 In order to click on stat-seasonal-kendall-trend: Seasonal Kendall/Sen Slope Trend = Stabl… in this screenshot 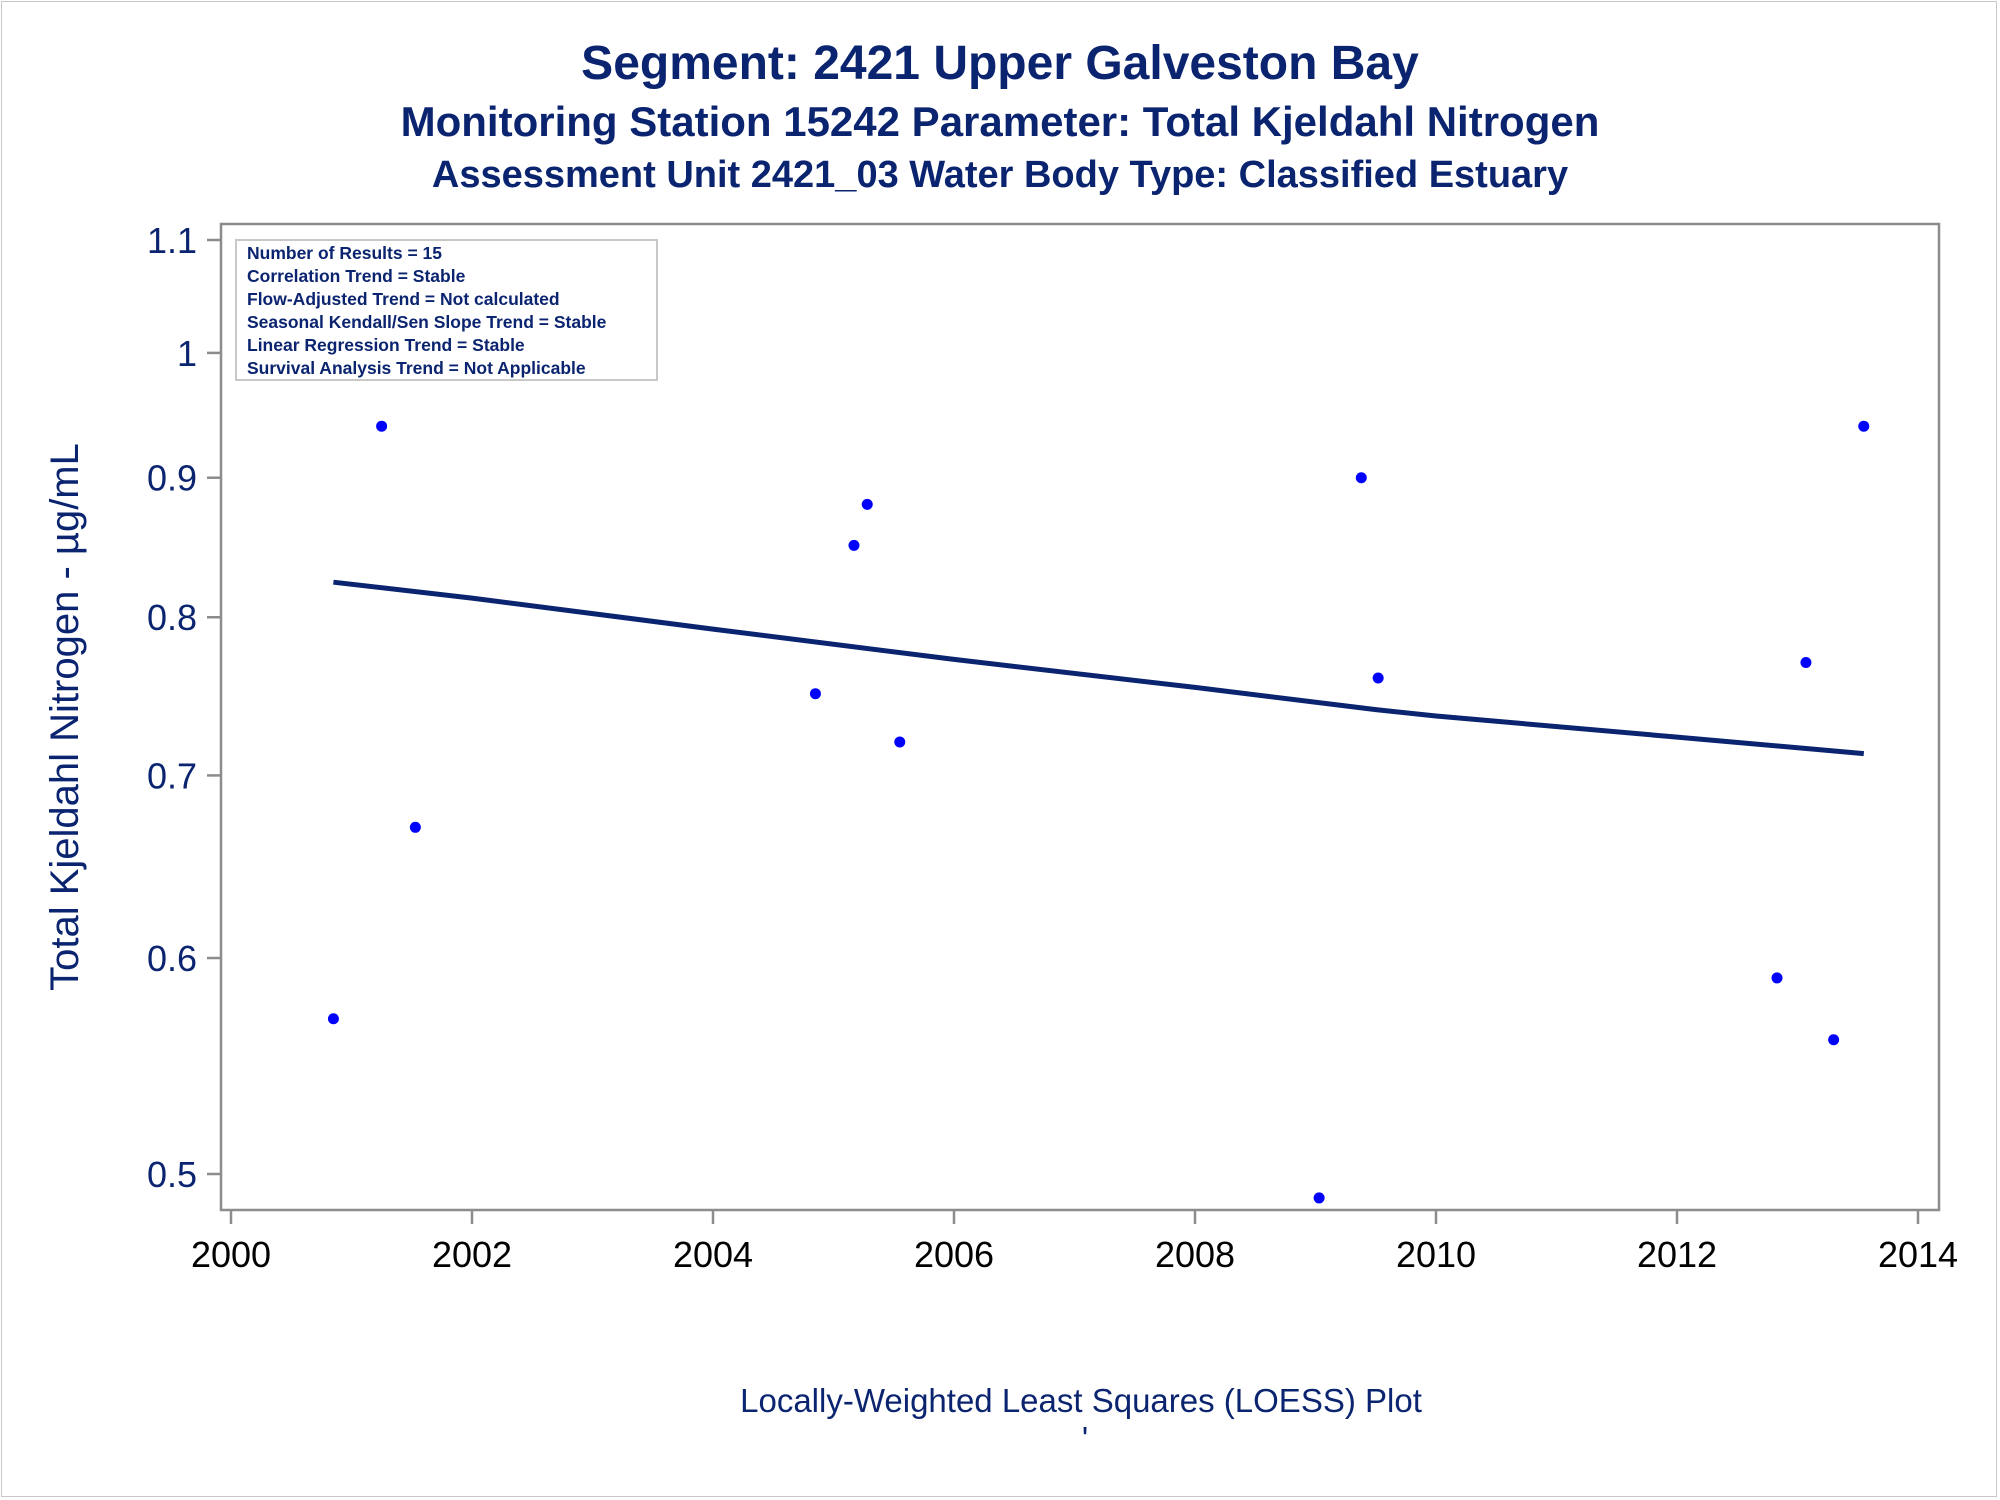, I will do `click(427, 322)`.